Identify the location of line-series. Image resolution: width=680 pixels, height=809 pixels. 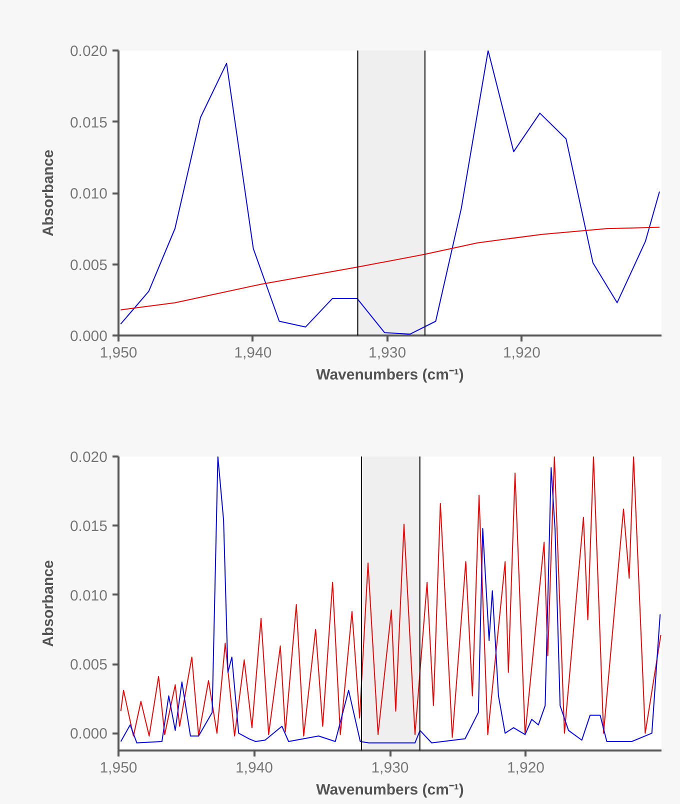
(390, 268).